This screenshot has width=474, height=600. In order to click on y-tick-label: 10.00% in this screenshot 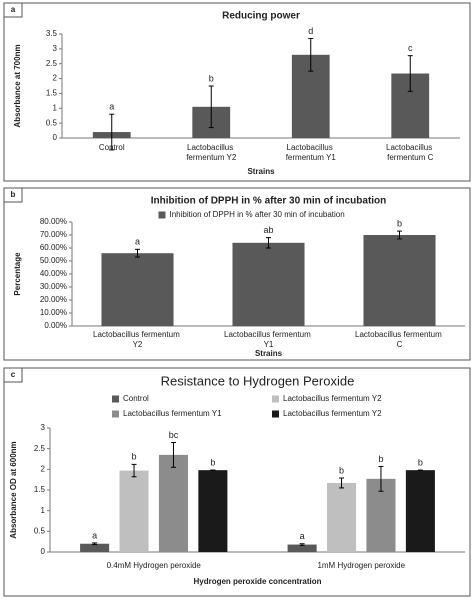, I will do `click(53, 312)`.